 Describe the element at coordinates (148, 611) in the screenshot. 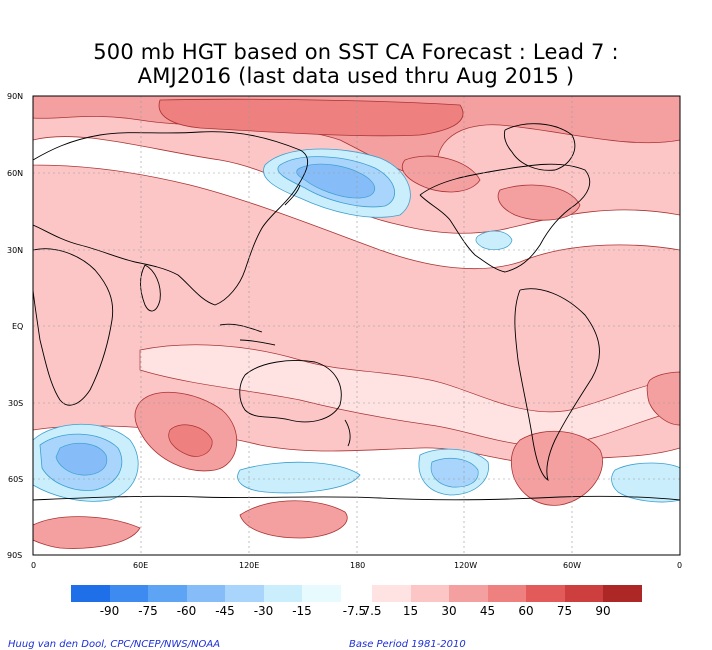

I see `legend-label: -75` at that location.